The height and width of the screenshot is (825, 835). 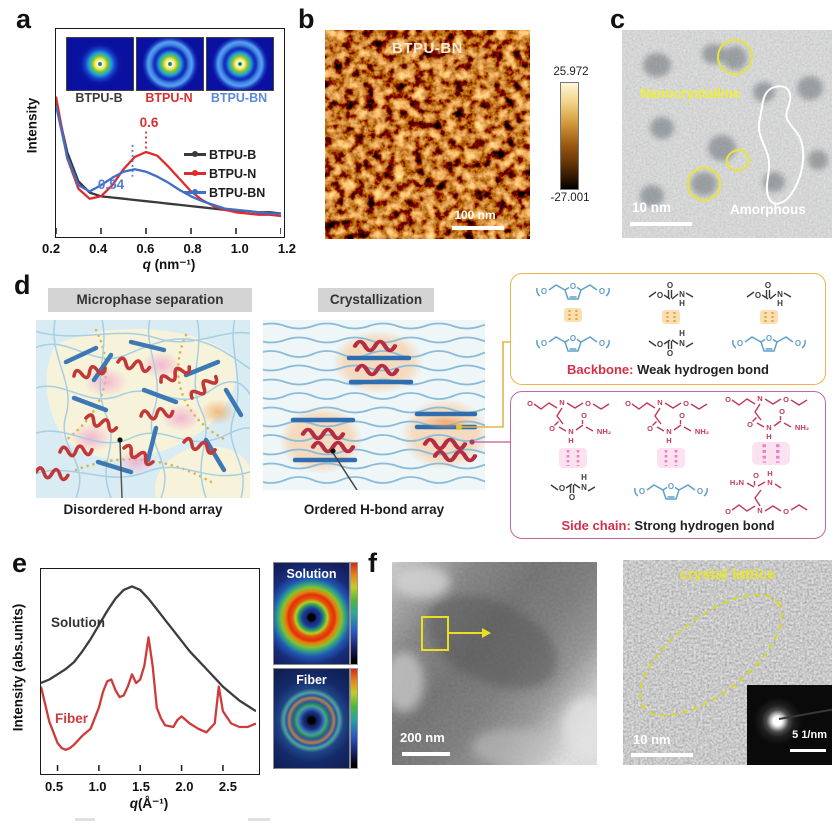 What do you see at coordinates (233, 154) in the screenshot?
I see `a-legend-row: BTPU-B` at bounding box center [233, 154].